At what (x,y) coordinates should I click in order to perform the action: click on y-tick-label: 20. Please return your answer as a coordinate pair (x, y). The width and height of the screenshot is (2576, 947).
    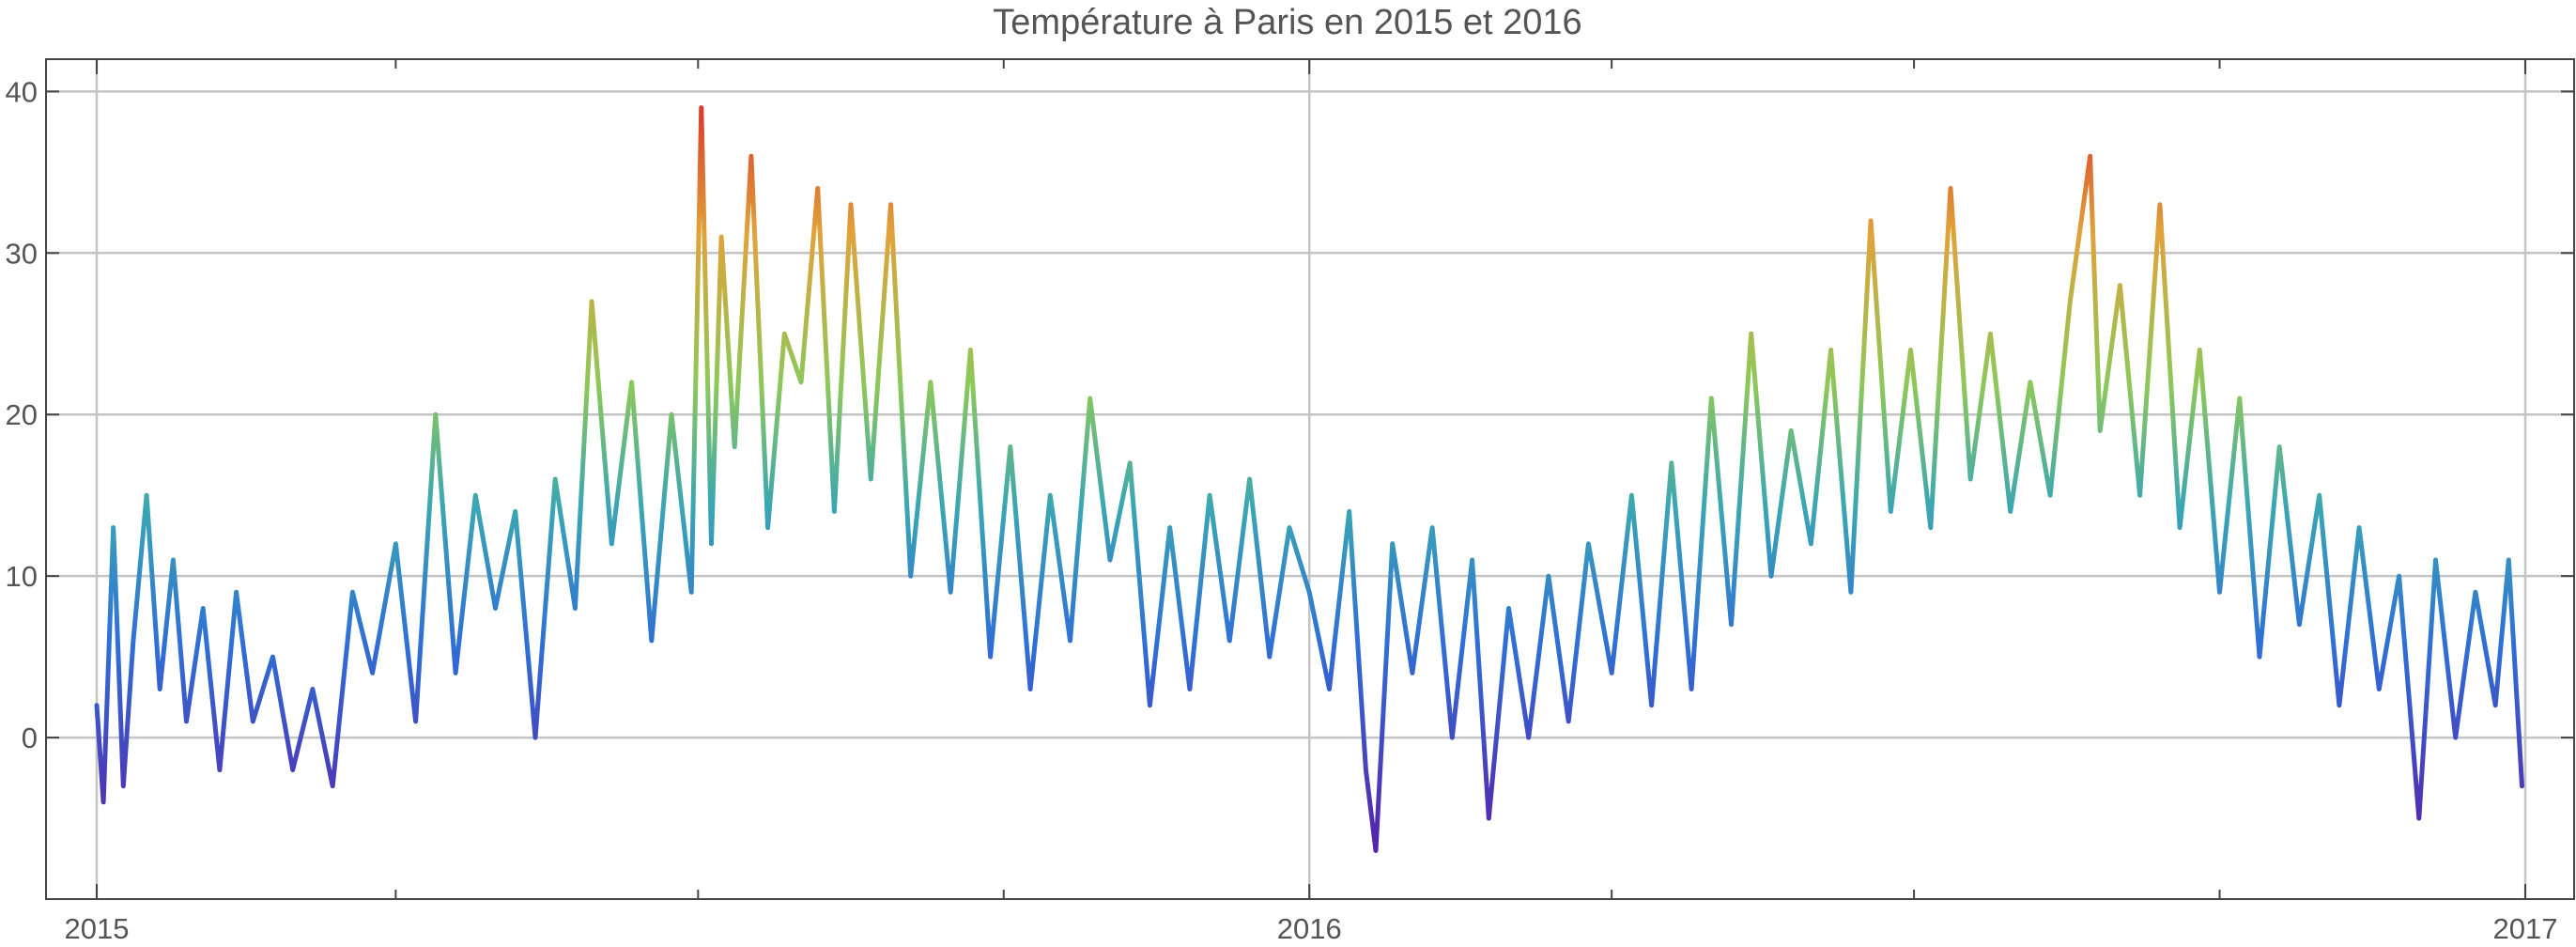
    Looking at the image, I should click on (22, 414).